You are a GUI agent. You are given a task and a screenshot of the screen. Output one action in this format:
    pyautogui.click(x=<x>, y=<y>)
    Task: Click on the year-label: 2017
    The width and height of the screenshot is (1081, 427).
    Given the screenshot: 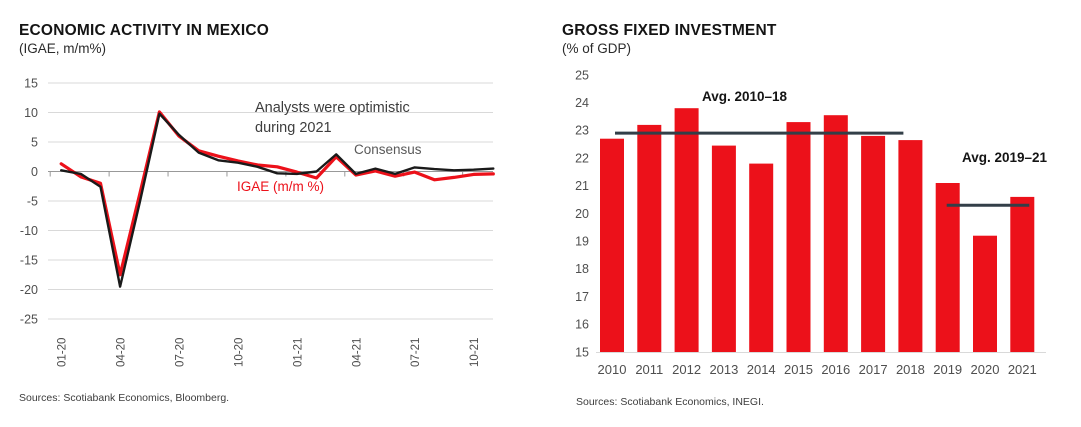 What is the action you would take?
    pyautogui.click(x=873, y=369)
    